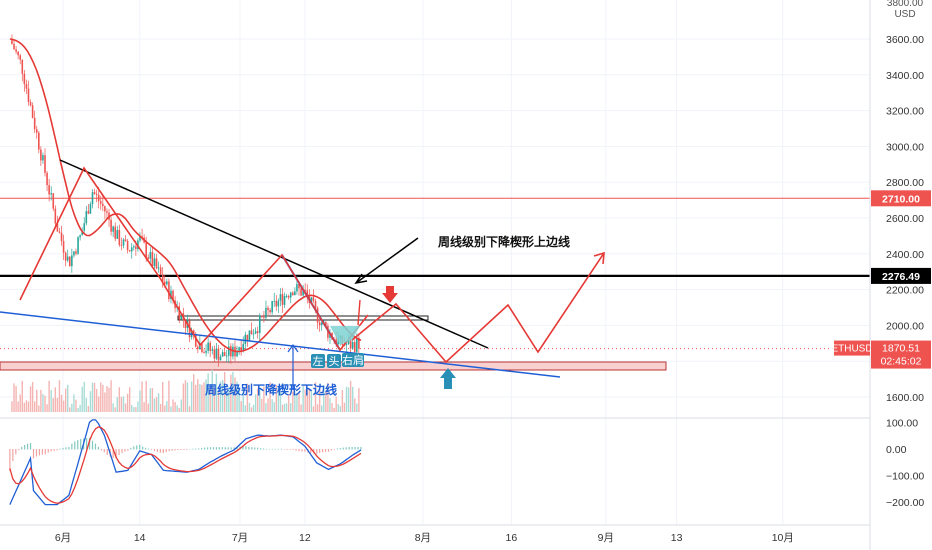 The image size is (932, 550). I want to click on time-tick-label: 12, so click(305, 538).